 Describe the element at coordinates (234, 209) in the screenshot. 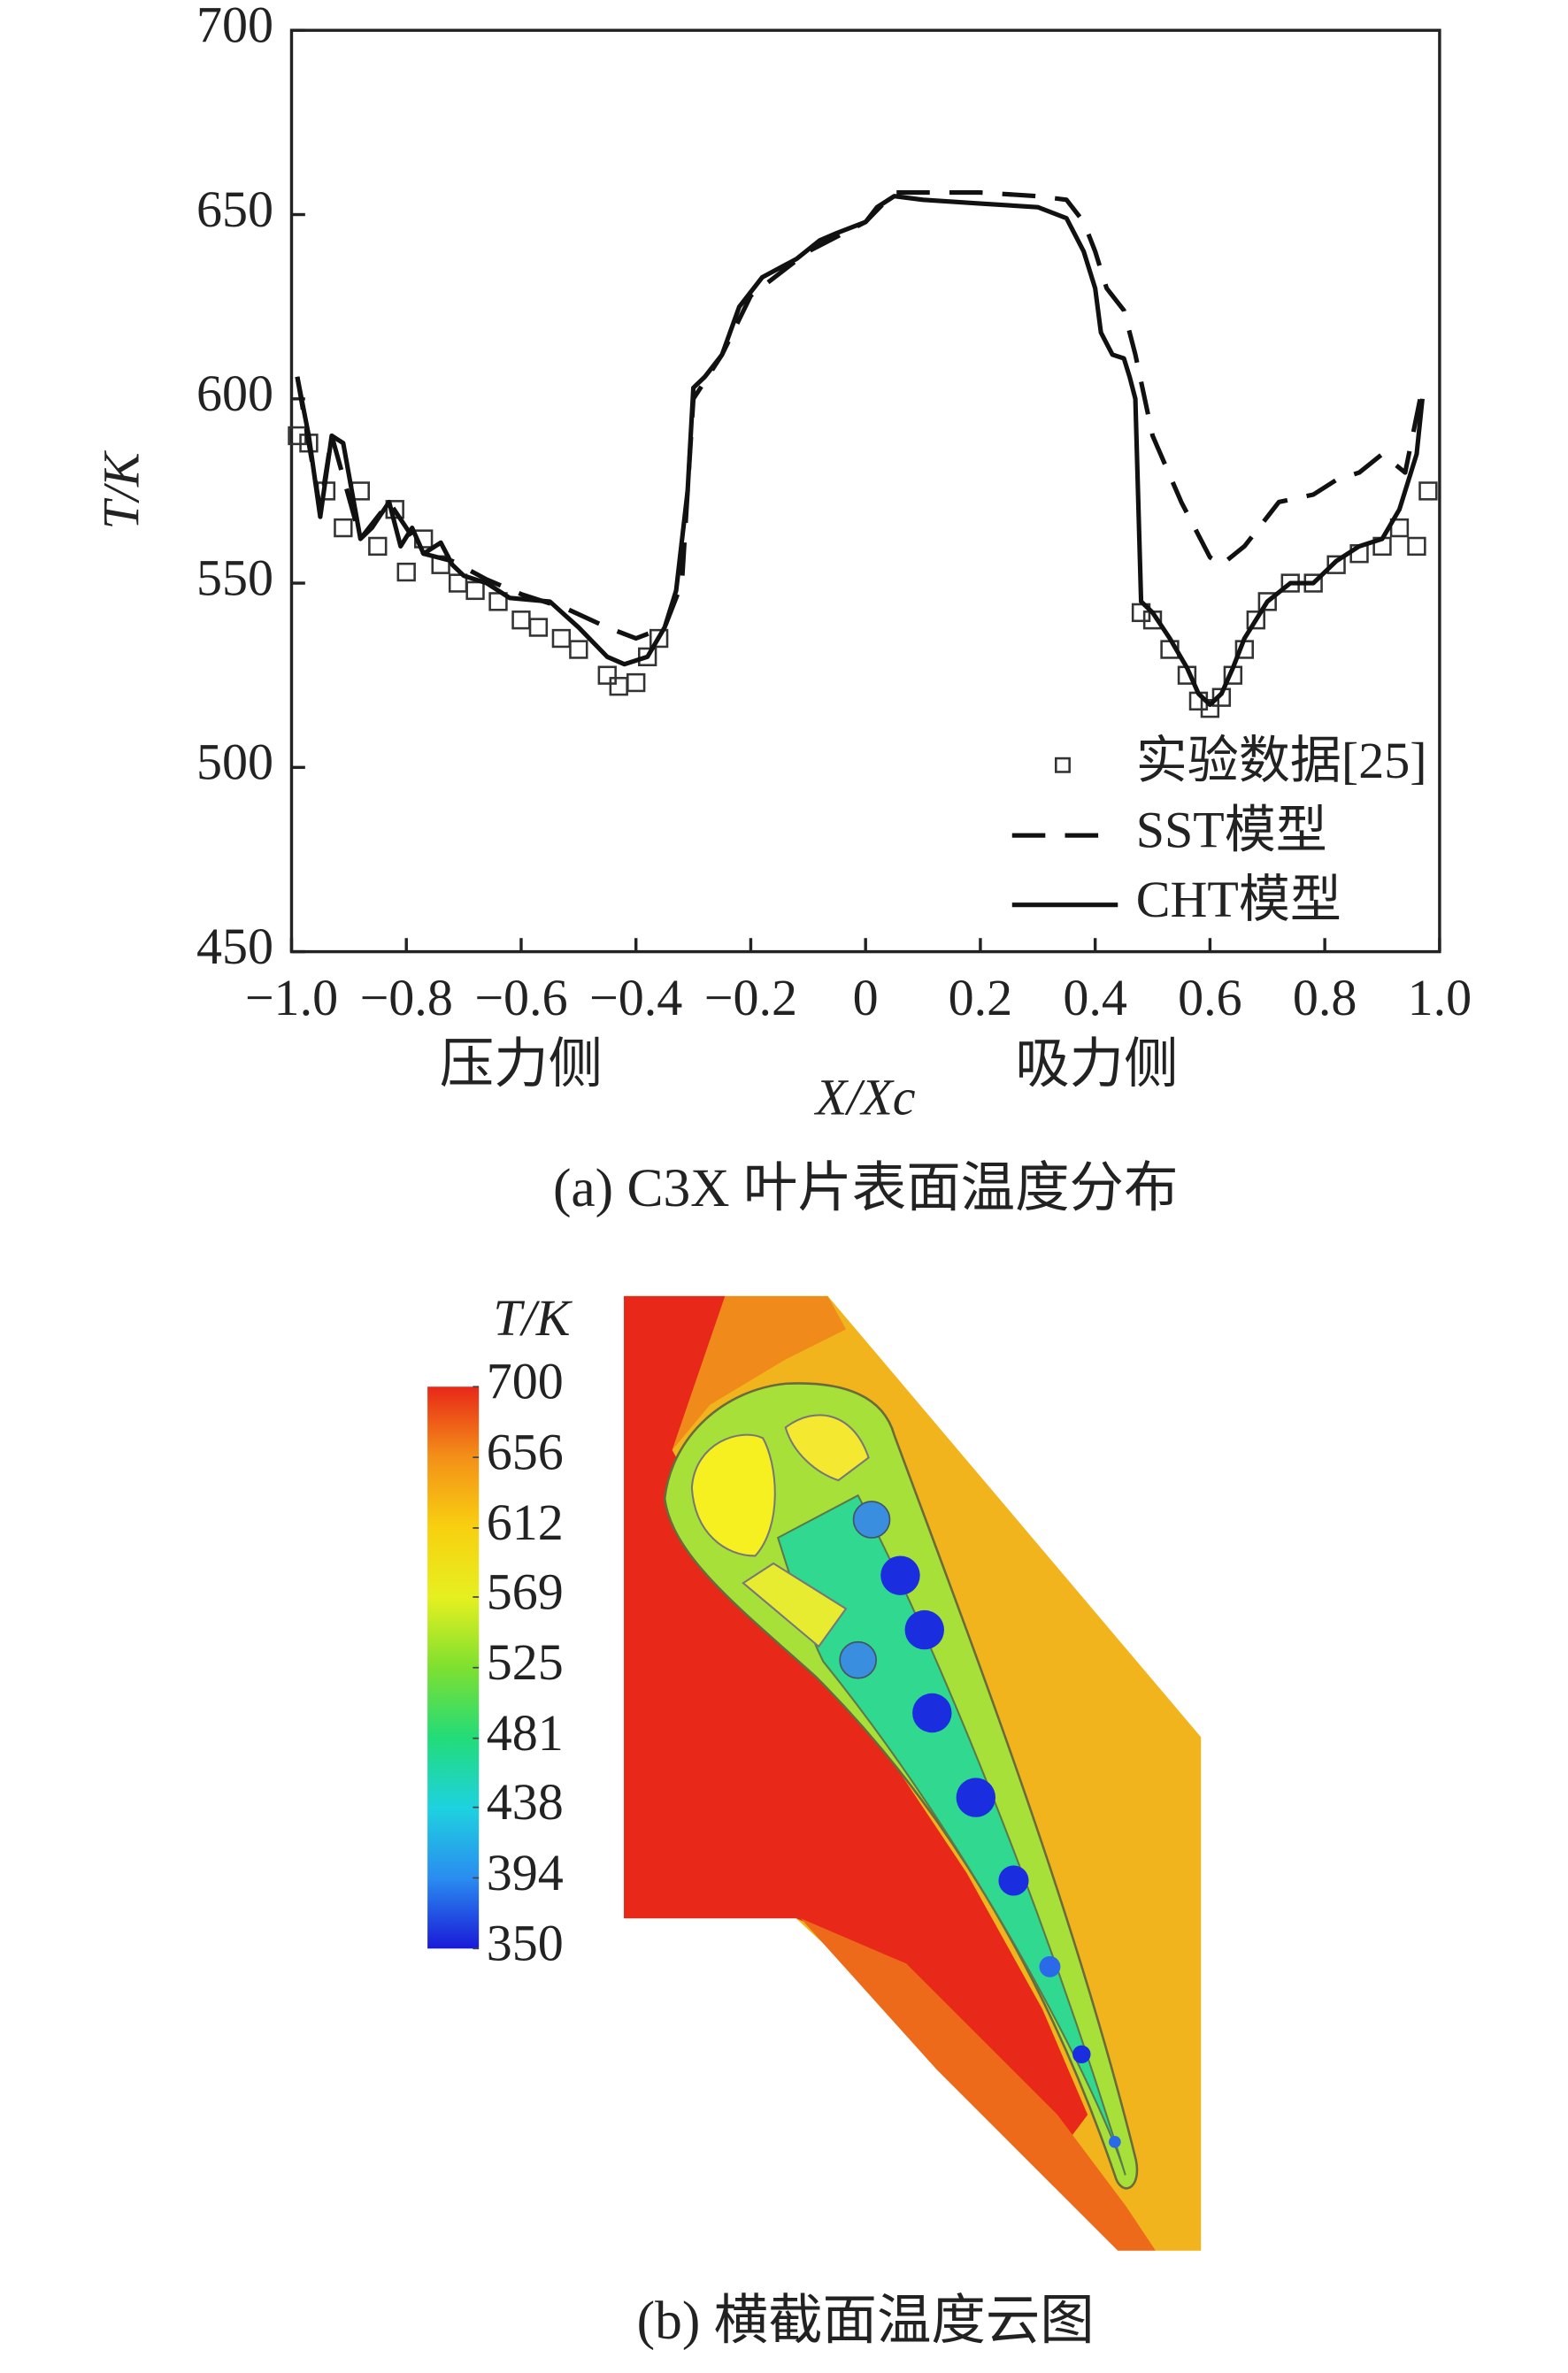

I see `y-tick-label: 650` at that location.